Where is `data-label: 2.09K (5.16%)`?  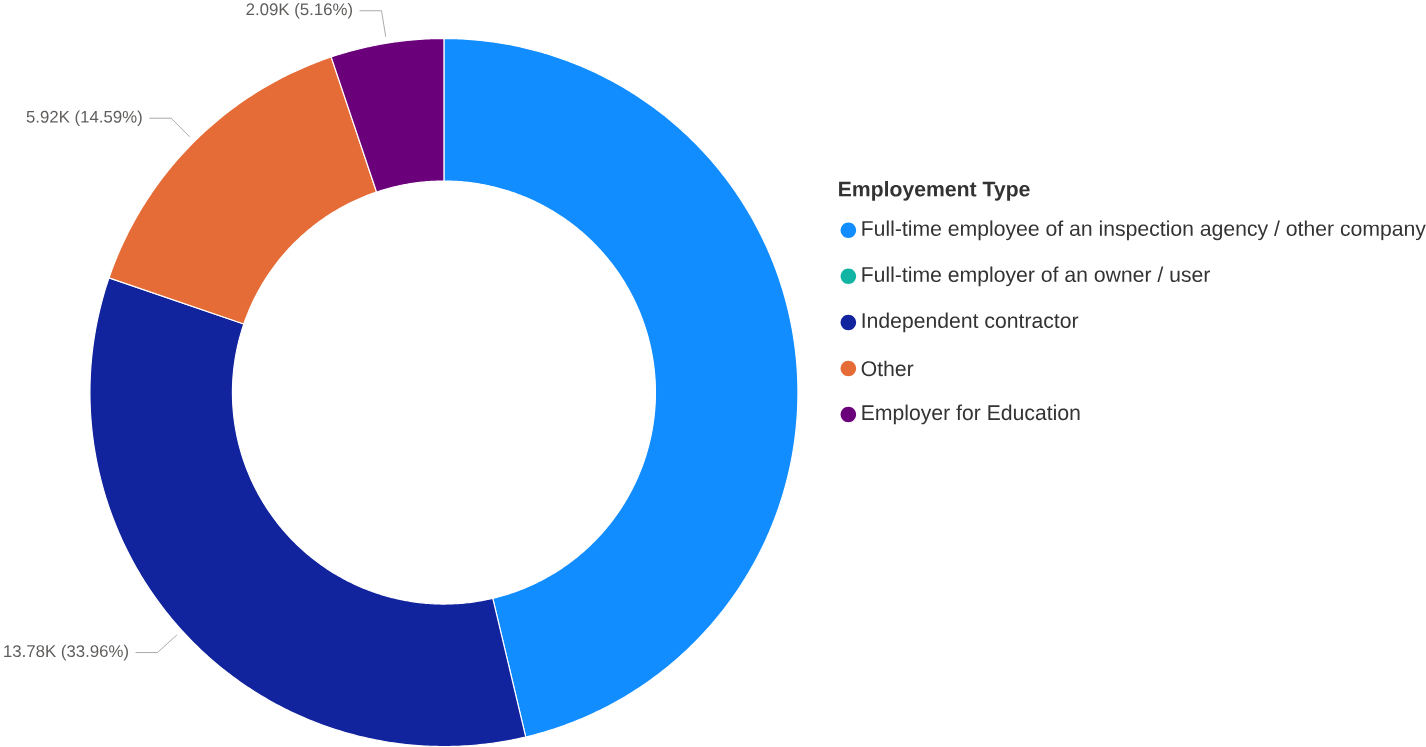 data-label: 2.09K (5.16%) is located at coordinates (299, 10).